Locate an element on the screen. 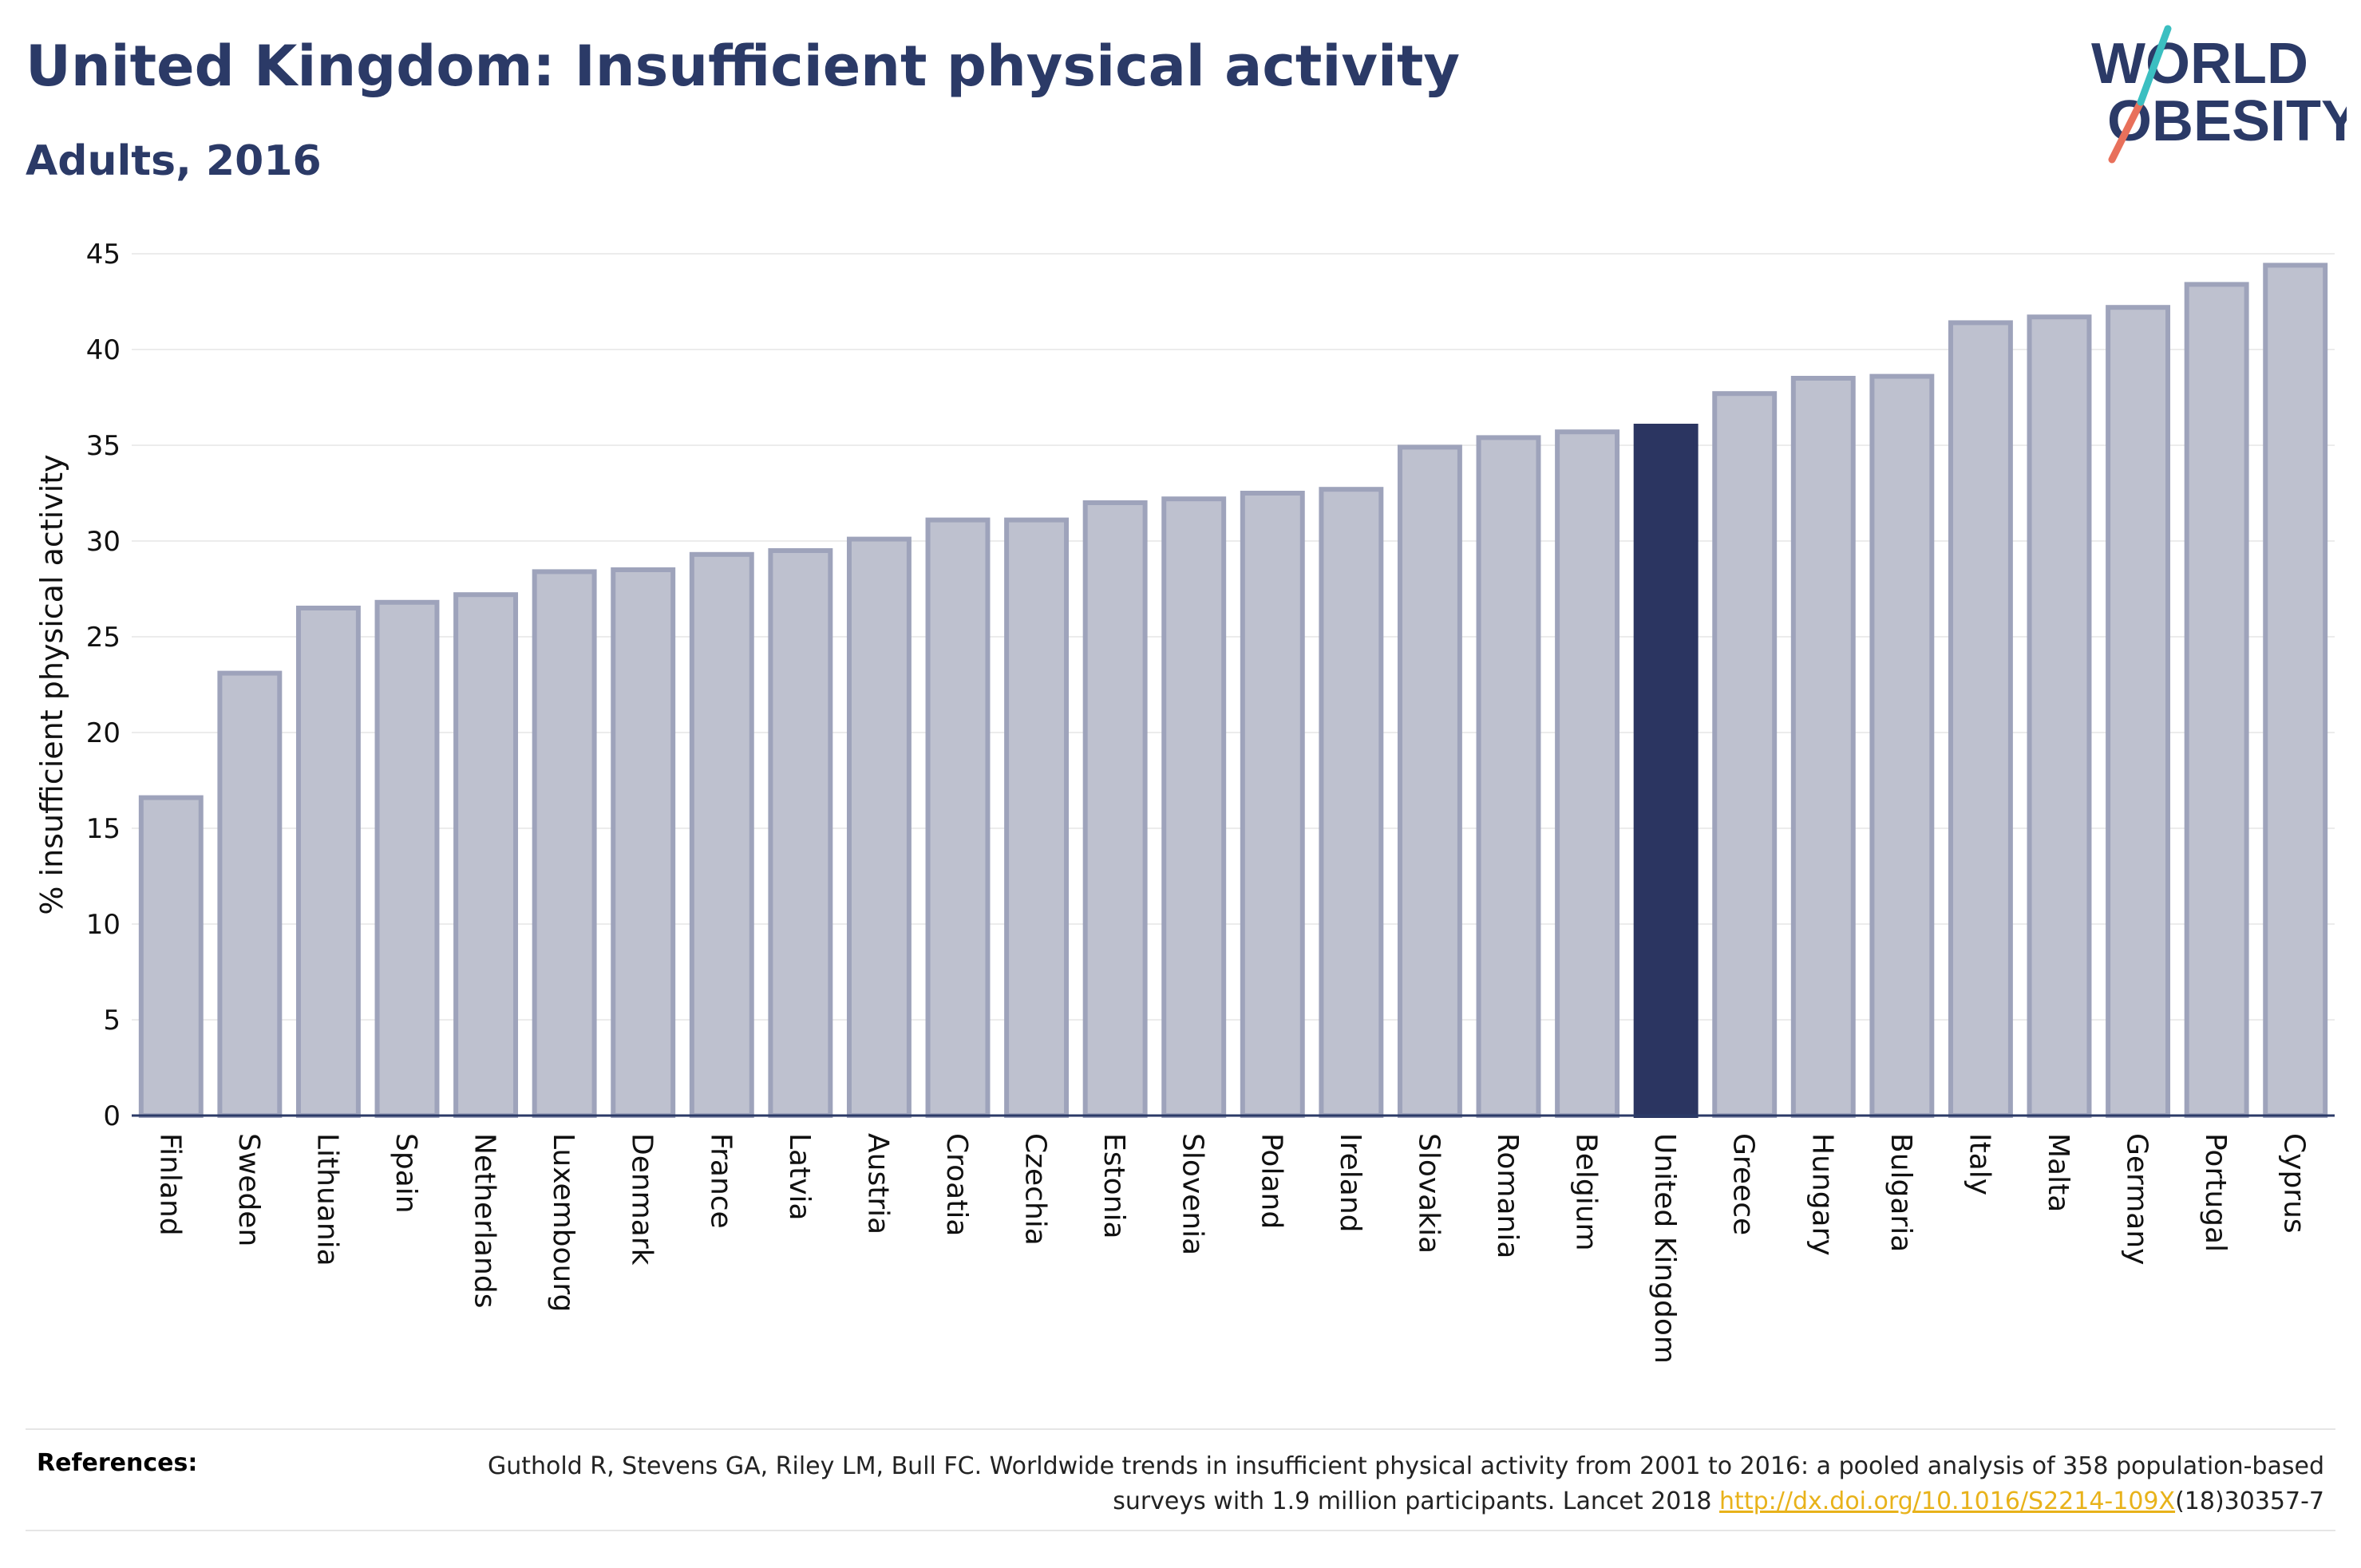 Image resolution: width=2361 pixels, height=1568 pixels. x-tick-label: Hungary is located at coordinates (1821, 1194).